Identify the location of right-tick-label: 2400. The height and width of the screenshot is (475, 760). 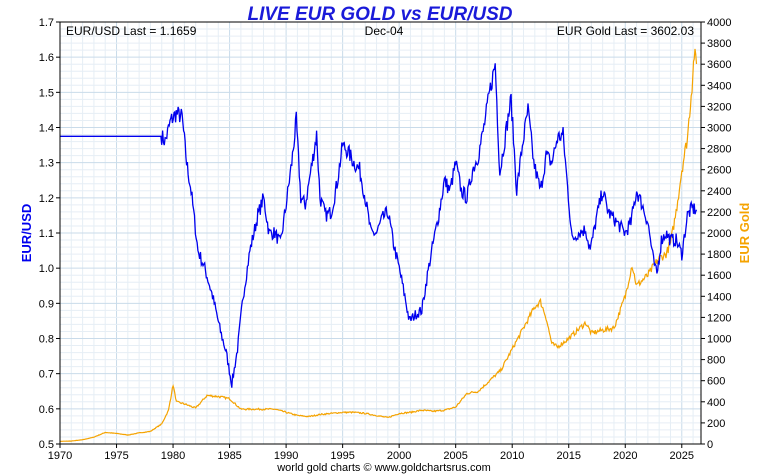
(719, 192).